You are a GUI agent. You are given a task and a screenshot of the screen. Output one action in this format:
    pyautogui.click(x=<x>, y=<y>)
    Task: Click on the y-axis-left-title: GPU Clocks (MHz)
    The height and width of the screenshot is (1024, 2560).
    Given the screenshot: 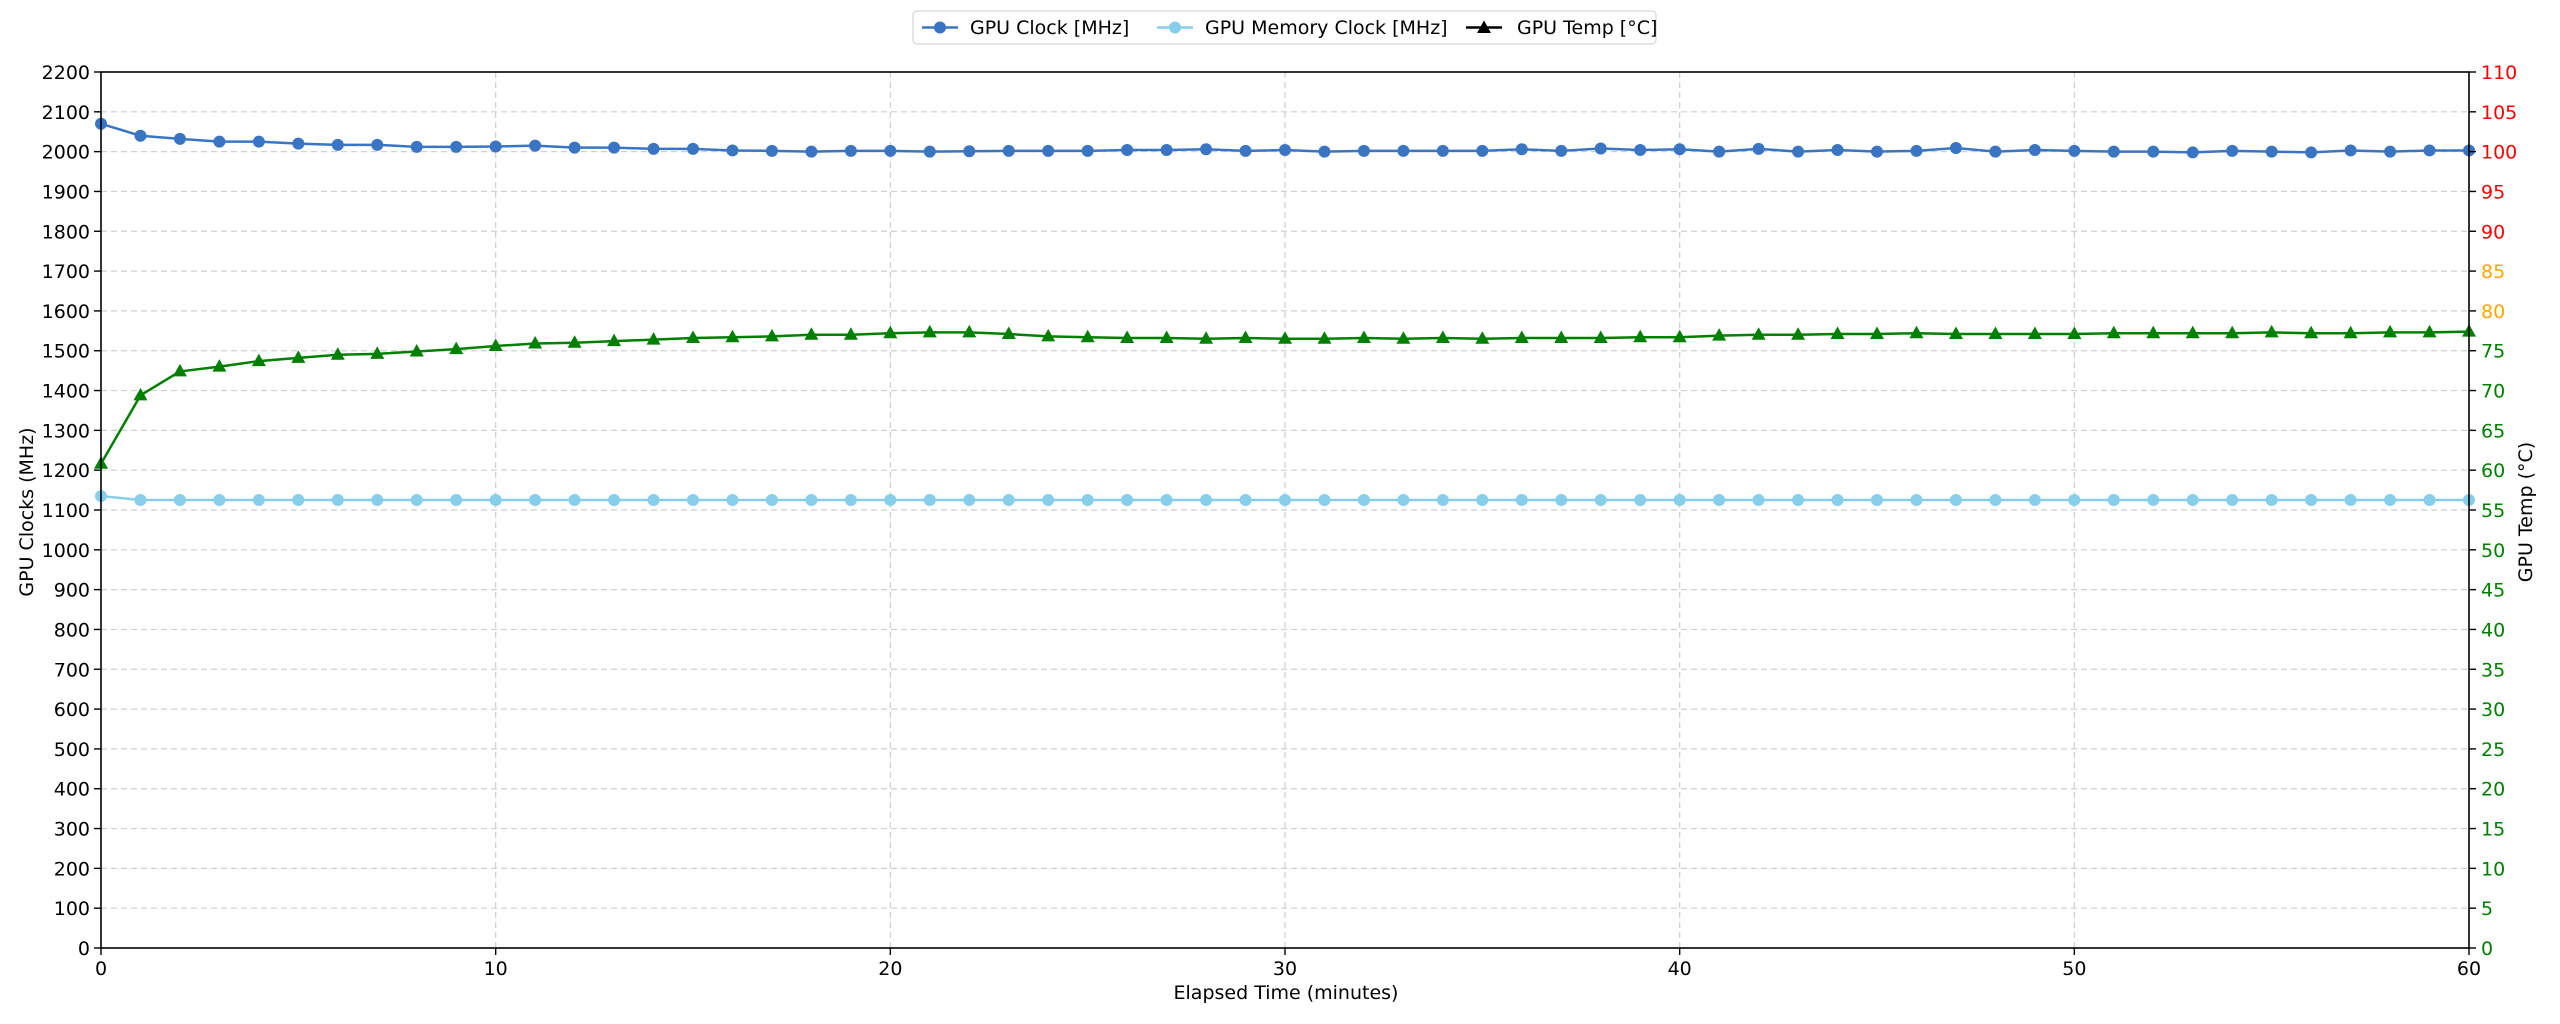 What is the action you would take?
    pyautogui.click(x=27, y=511)
    